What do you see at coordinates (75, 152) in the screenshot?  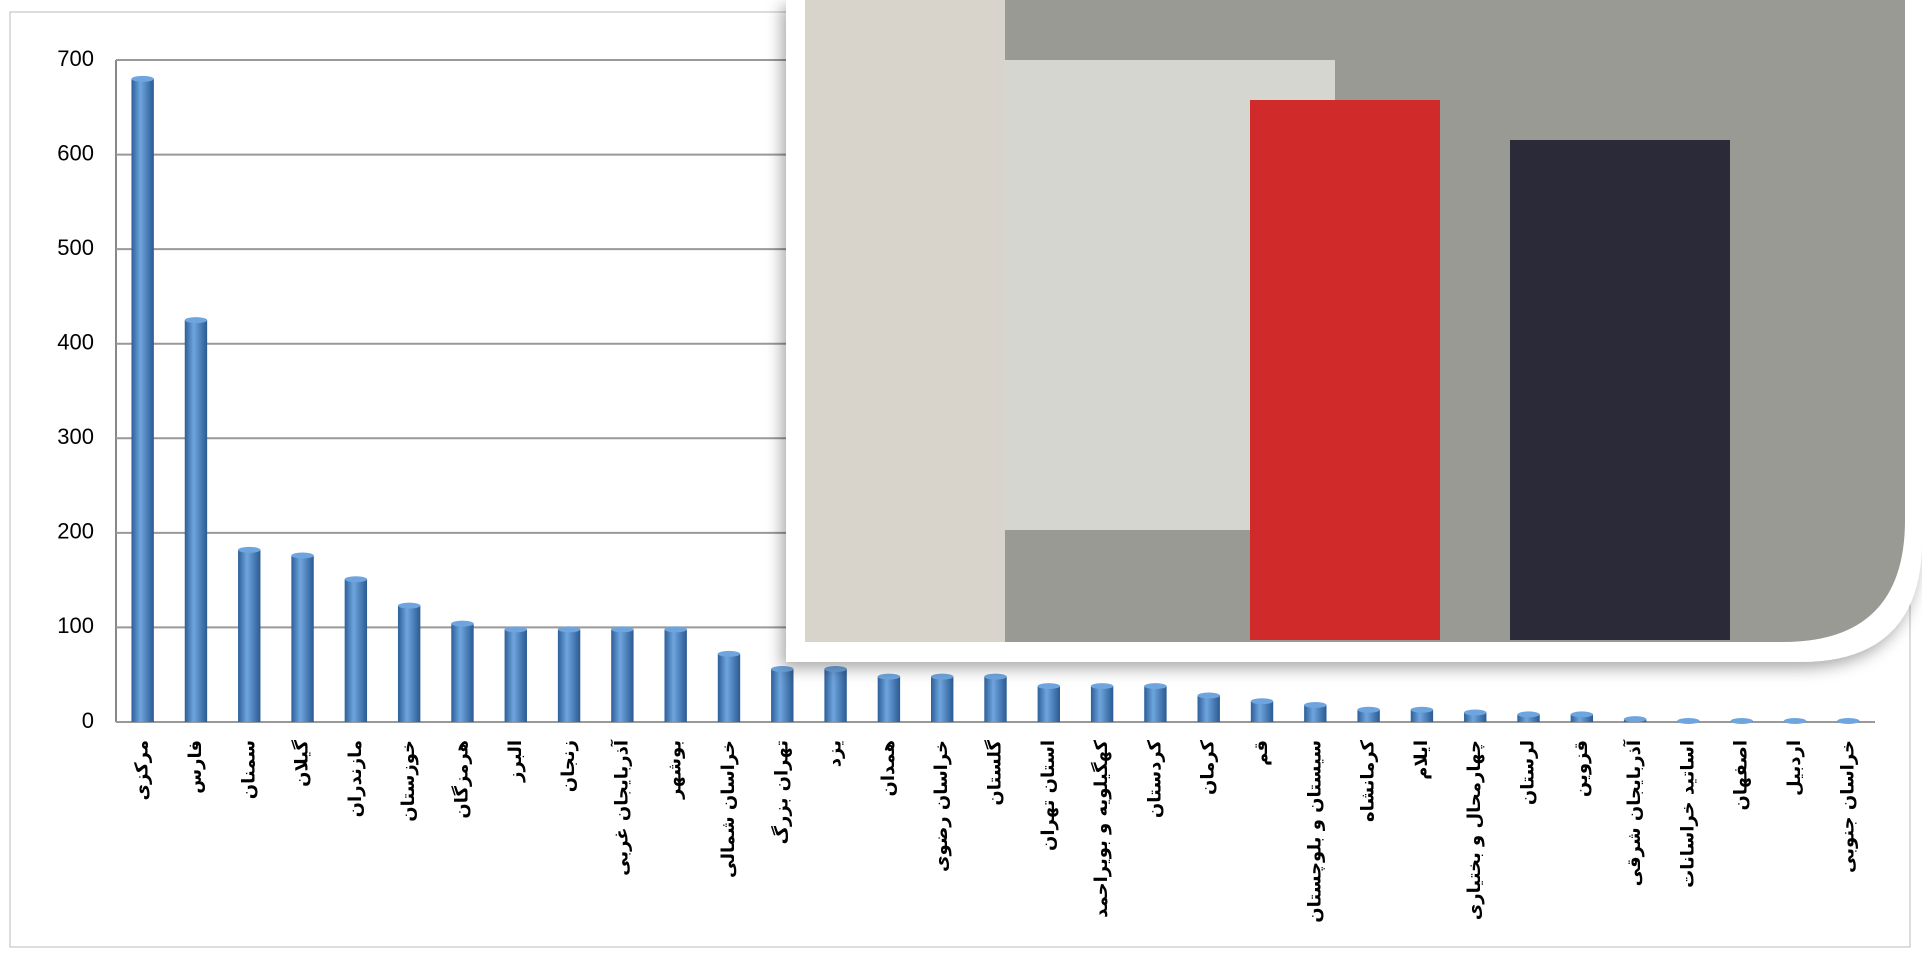 I see `y-tick-label: 600` at bounding box center [75, 152].